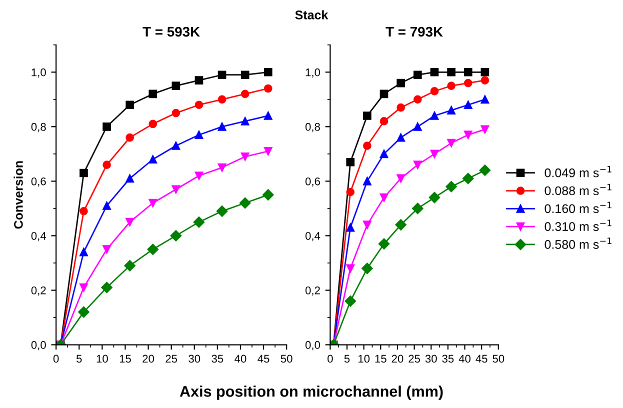 Image resolution: width=623 pixels, height=408 pixels. What do you see at coordinates (380, 358) in the screenshot?
I see `x-tick-label: 15` at bounding box center [380, 358].